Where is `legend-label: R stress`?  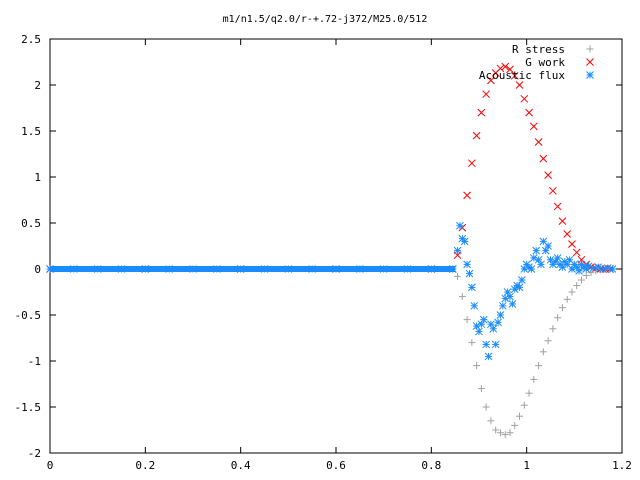 legend-label: R stress is located at coordinates (538, 49).